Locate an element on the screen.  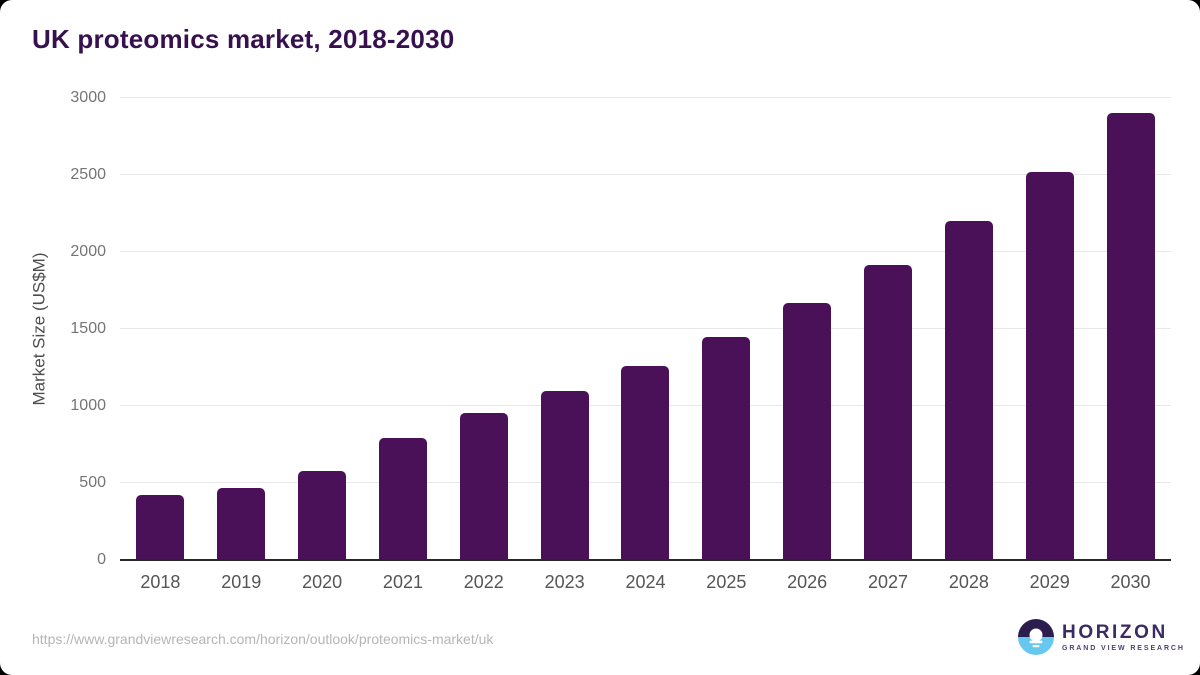
x-tick-label: 2022 is located at coordinates (483, 582).